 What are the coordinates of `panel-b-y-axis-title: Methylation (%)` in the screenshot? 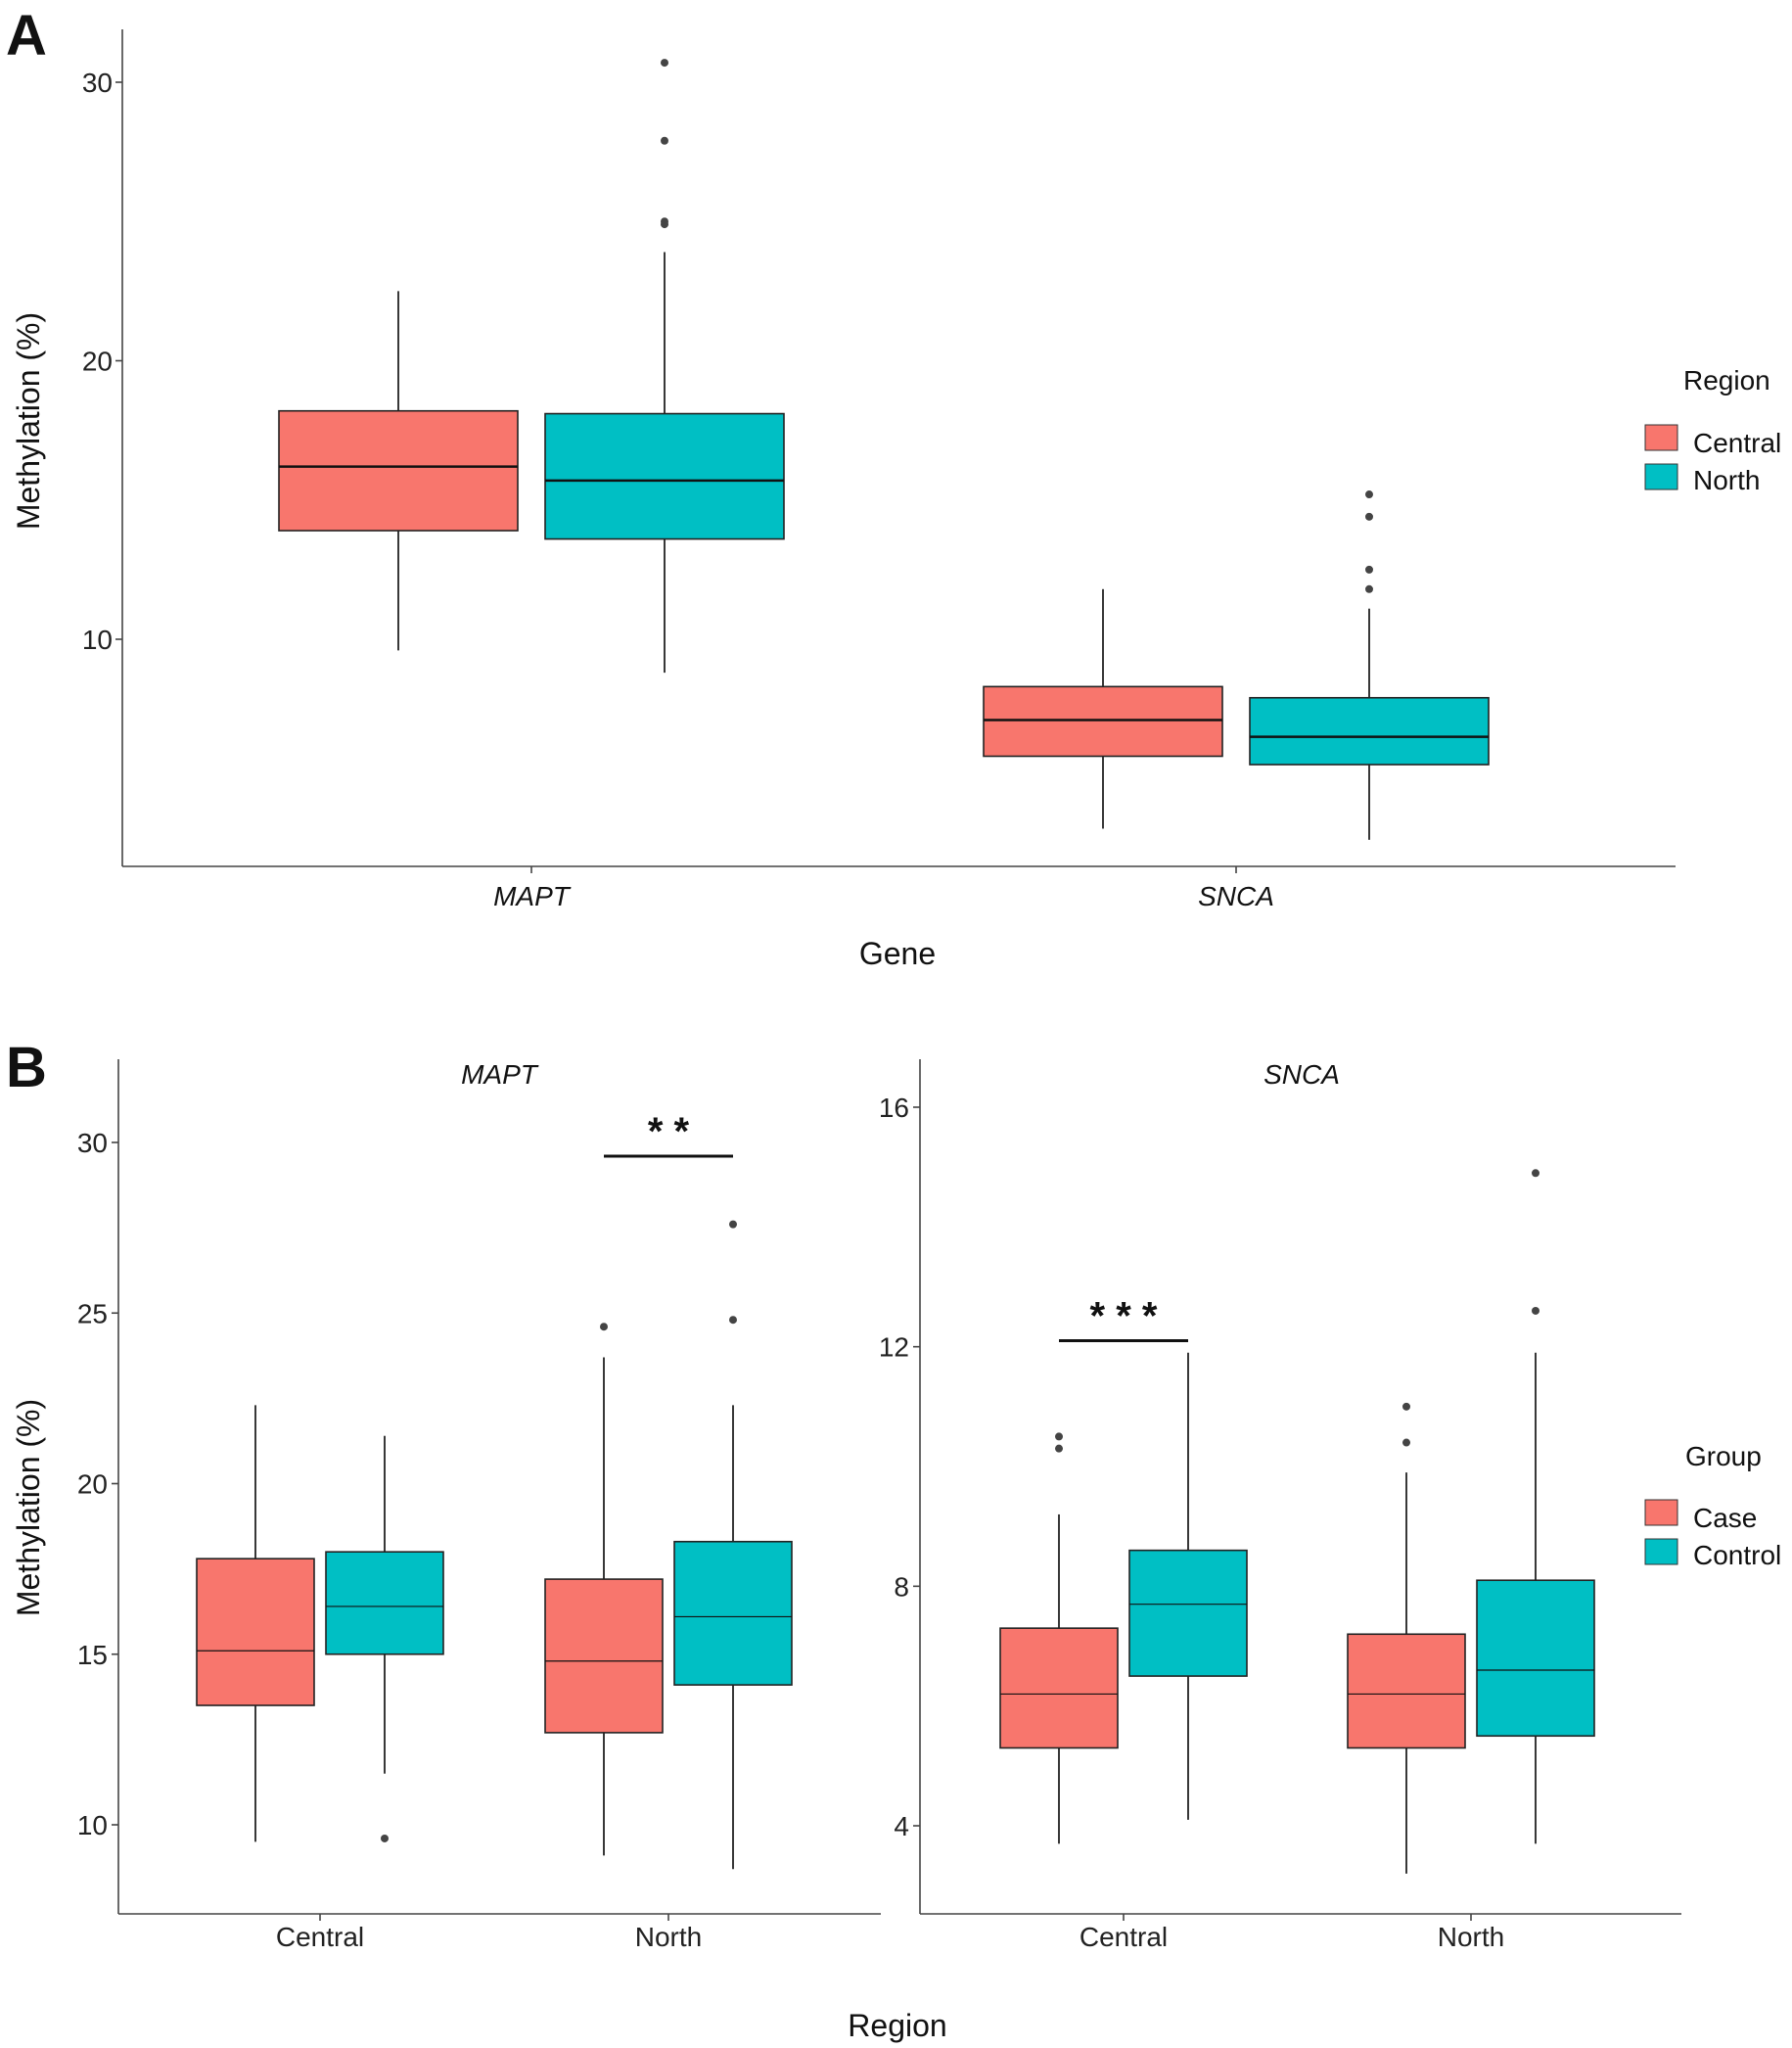 It's located at (28, 1507).